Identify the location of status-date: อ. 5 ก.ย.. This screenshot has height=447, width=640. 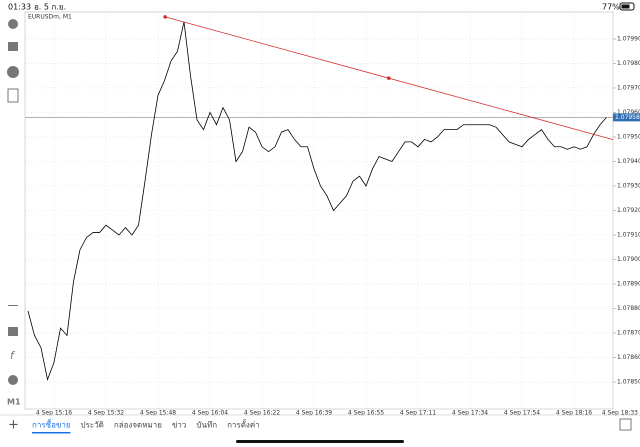
(50, 7).